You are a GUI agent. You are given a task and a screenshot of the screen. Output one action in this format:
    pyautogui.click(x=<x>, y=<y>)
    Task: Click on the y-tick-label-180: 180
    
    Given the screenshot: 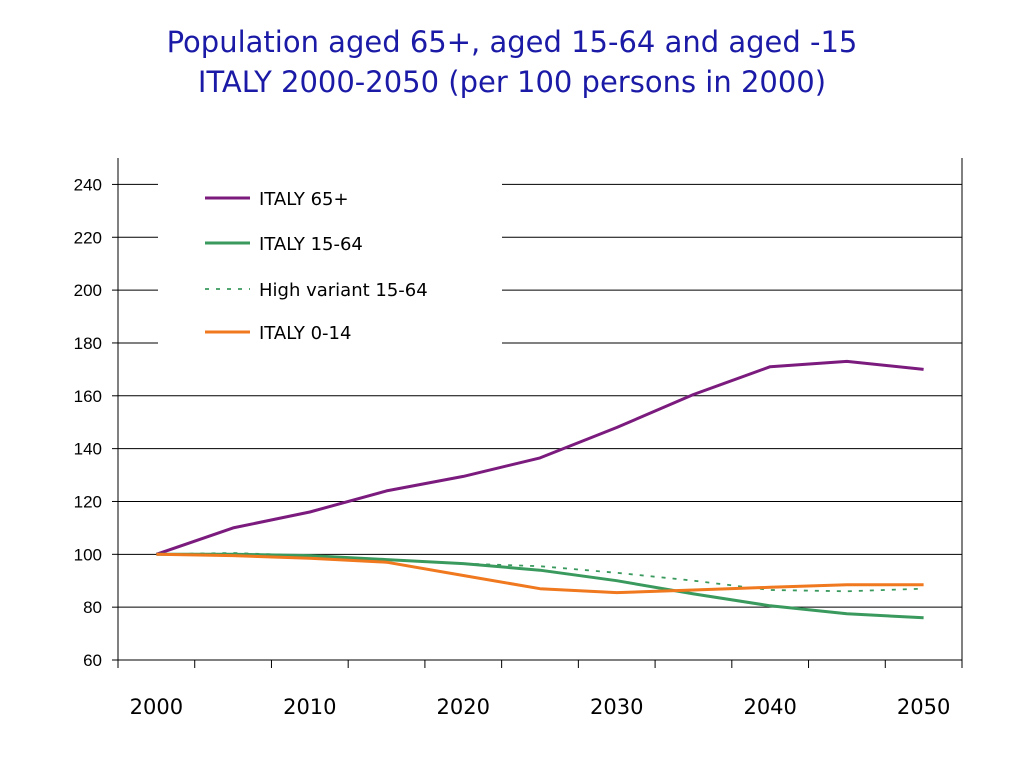 What is the action you would take?
    pyautogui.click(x=88, y=343)
    